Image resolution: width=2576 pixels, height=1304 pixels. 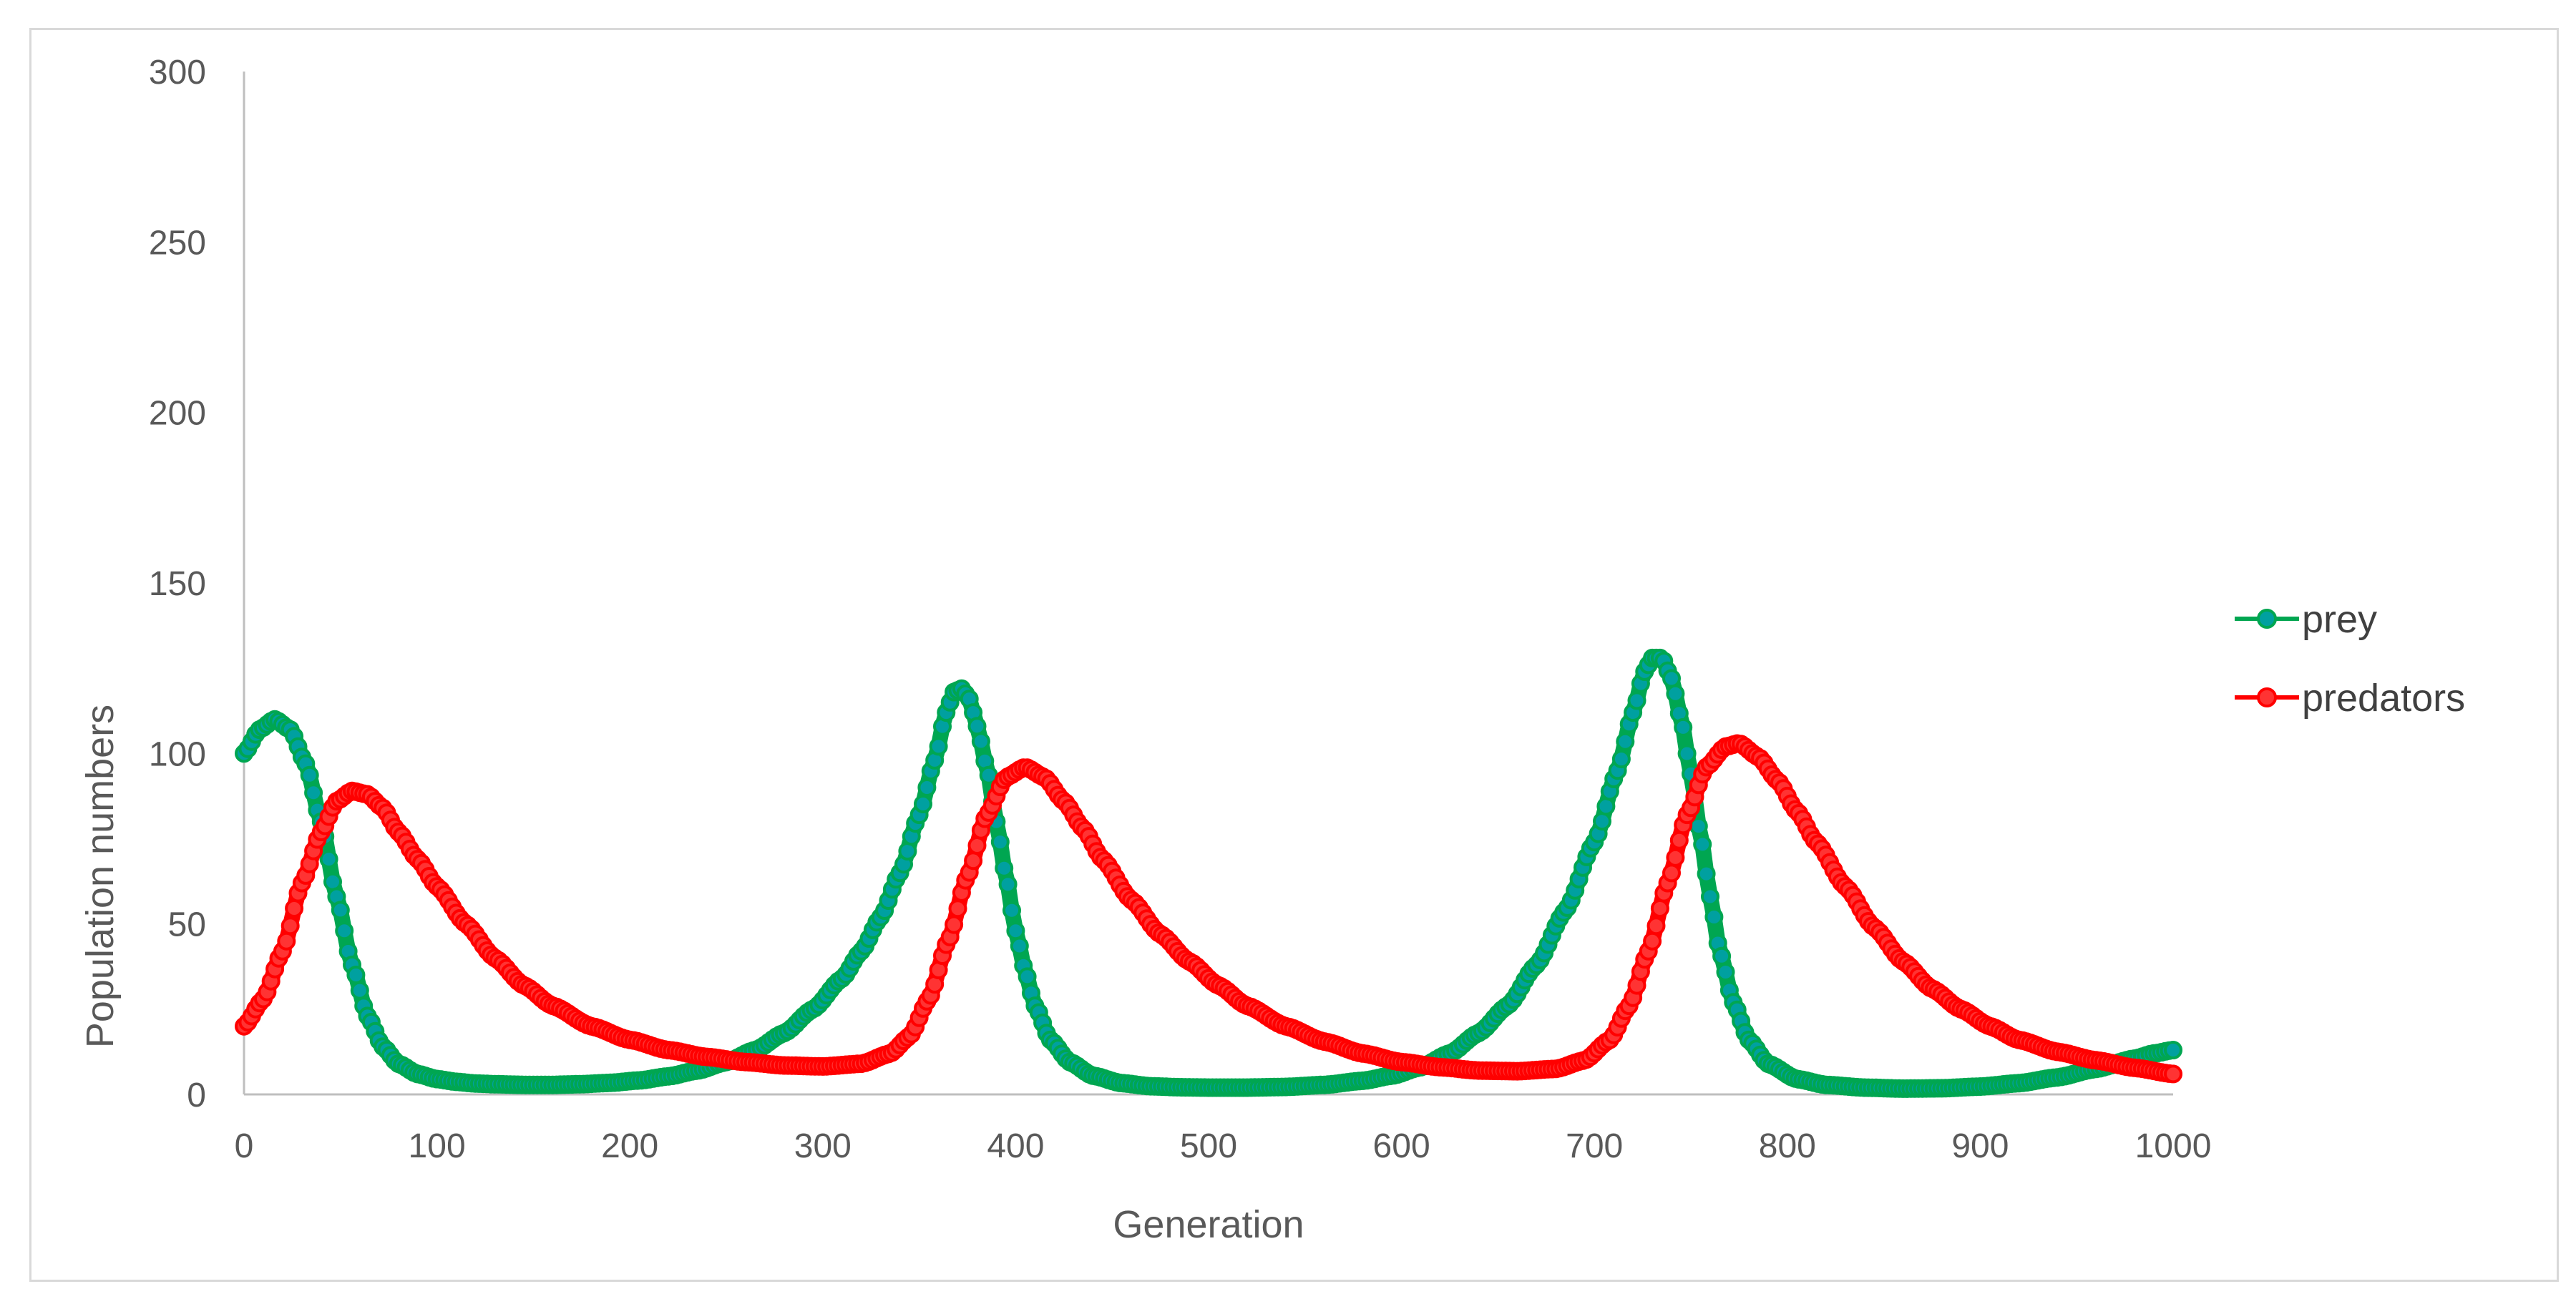 I want to click on x-tick-label: 1000, so click(x=2173, y=1146).